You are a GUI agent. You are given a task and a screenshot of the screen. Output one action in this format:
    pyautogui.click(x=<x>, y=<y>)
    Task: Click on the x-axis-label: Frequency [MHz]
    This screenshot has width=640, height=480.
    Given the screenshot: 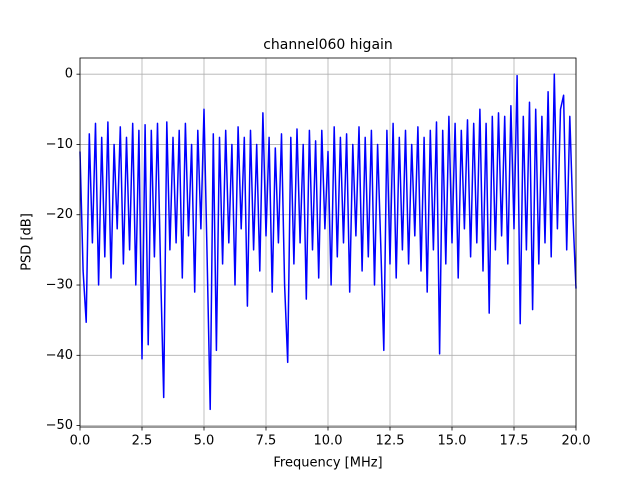 What is the action you would take?
    pyautogui.click(x=327, y=463)
    